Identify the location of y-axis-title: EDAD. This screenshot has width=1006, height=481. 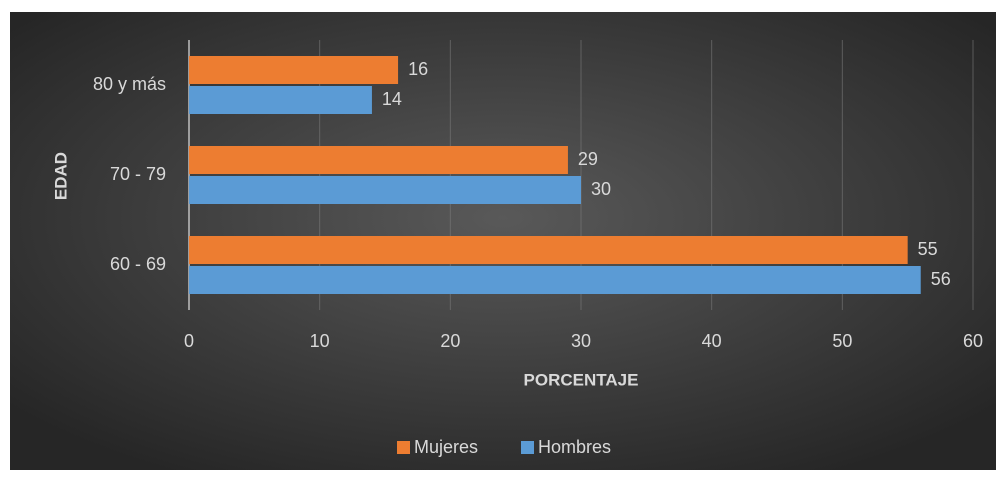
(60, 176).